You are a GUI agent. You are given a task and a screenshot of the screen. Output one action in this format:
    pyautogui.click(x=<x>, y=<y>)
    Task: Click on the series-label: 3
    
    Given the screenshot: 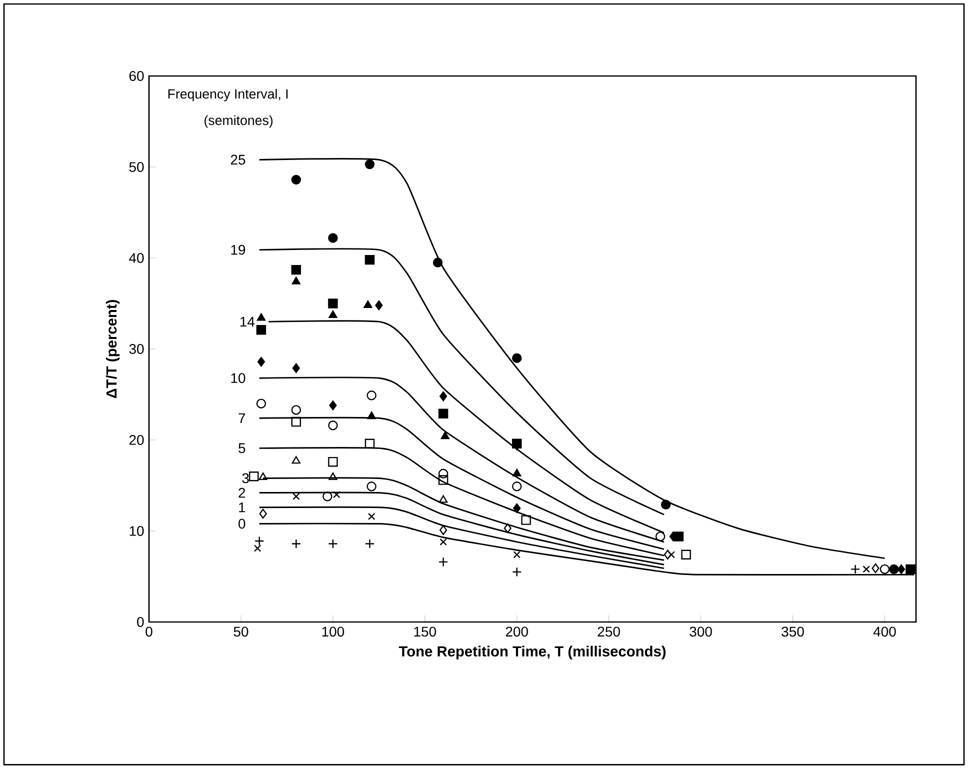 What is the action you would take?
    pyautogui.click(x=245, y=478)
    